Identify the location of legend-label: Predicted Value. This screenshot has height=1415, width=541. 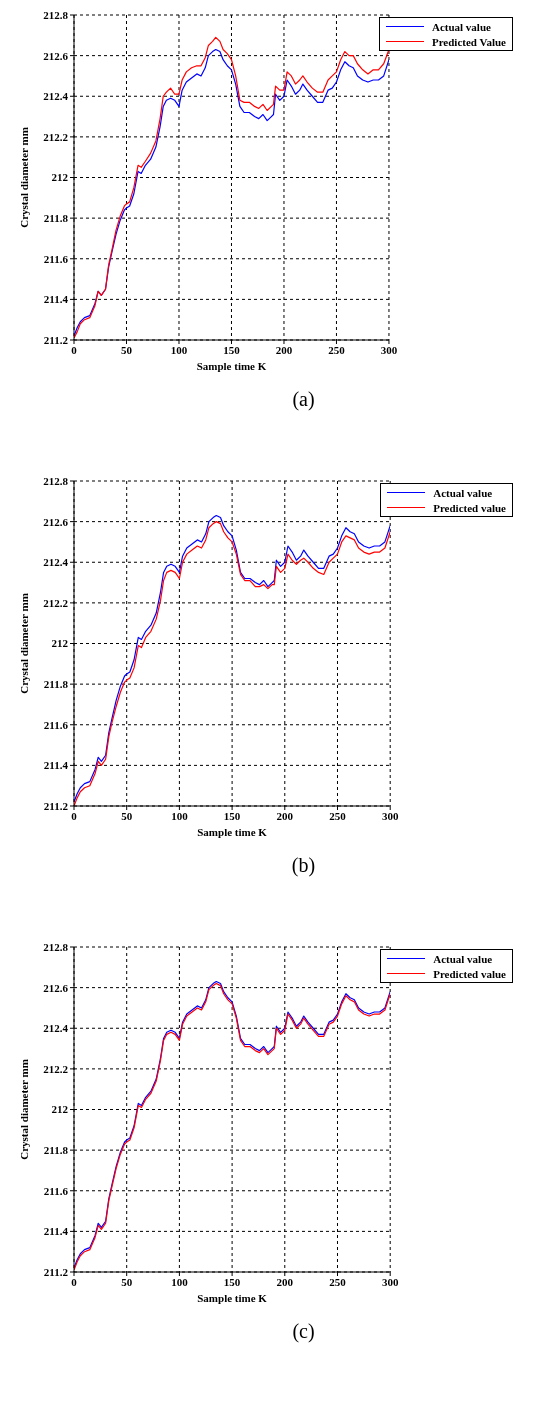
(468, 41).